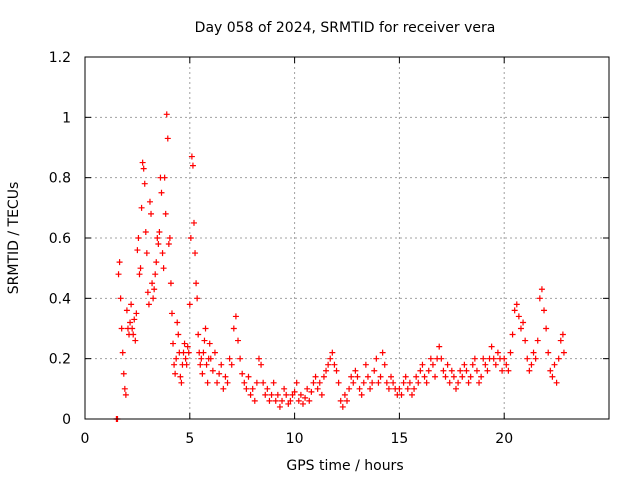 The image size is (640, 480). Describe the element at coordinates (66, 118) in the screenshot. I see `y-tick-label: 1` at that location.